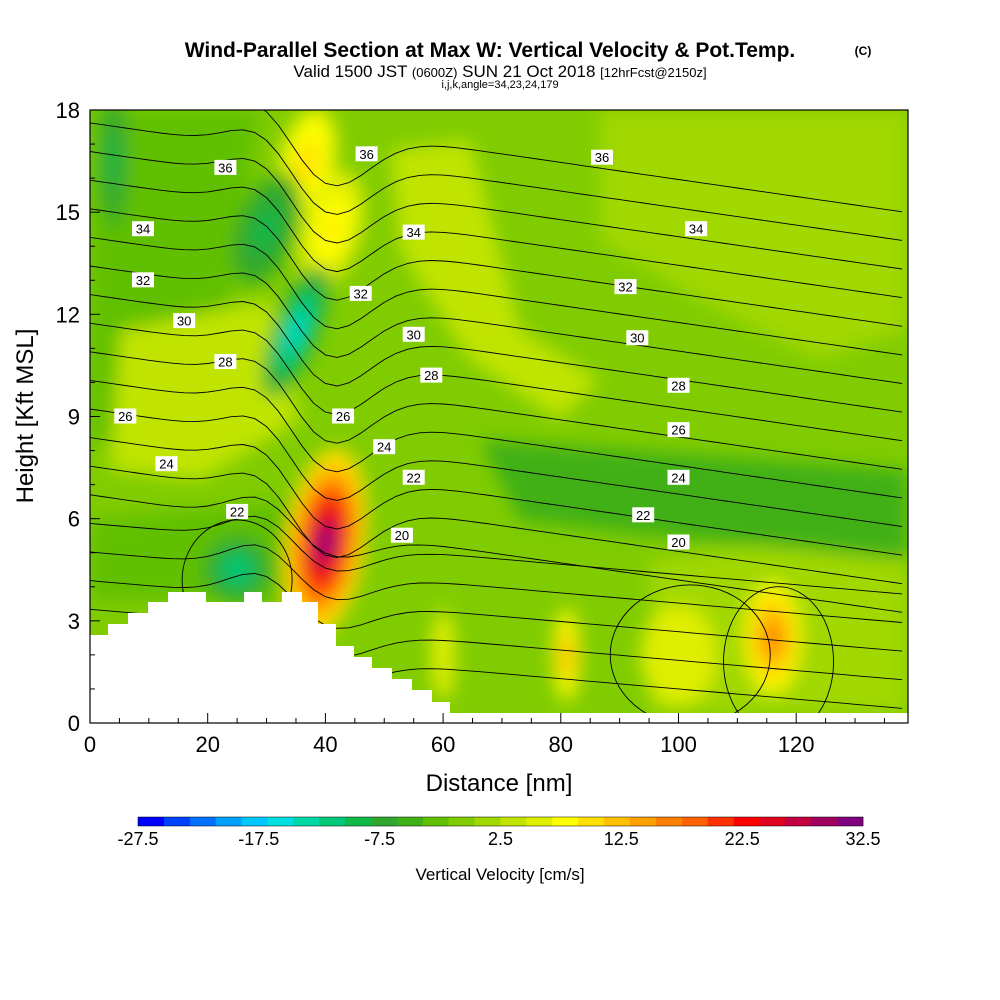 The image size is (1000, 1000). What do you see at coordinates (678, 744) in the screenshot?
I see `x-tick-label: 100` at bounding box center [678, 744].